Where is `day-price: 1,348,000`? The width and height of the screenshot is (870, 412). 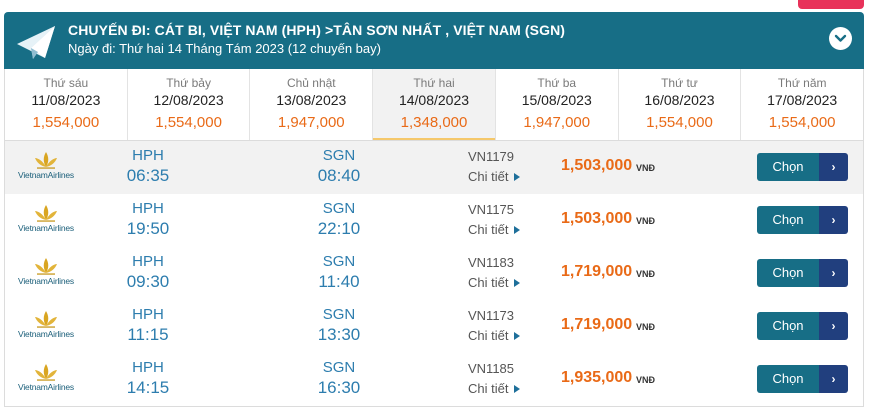 day-price: 1,348,000 is located at coordinates (434, 122).